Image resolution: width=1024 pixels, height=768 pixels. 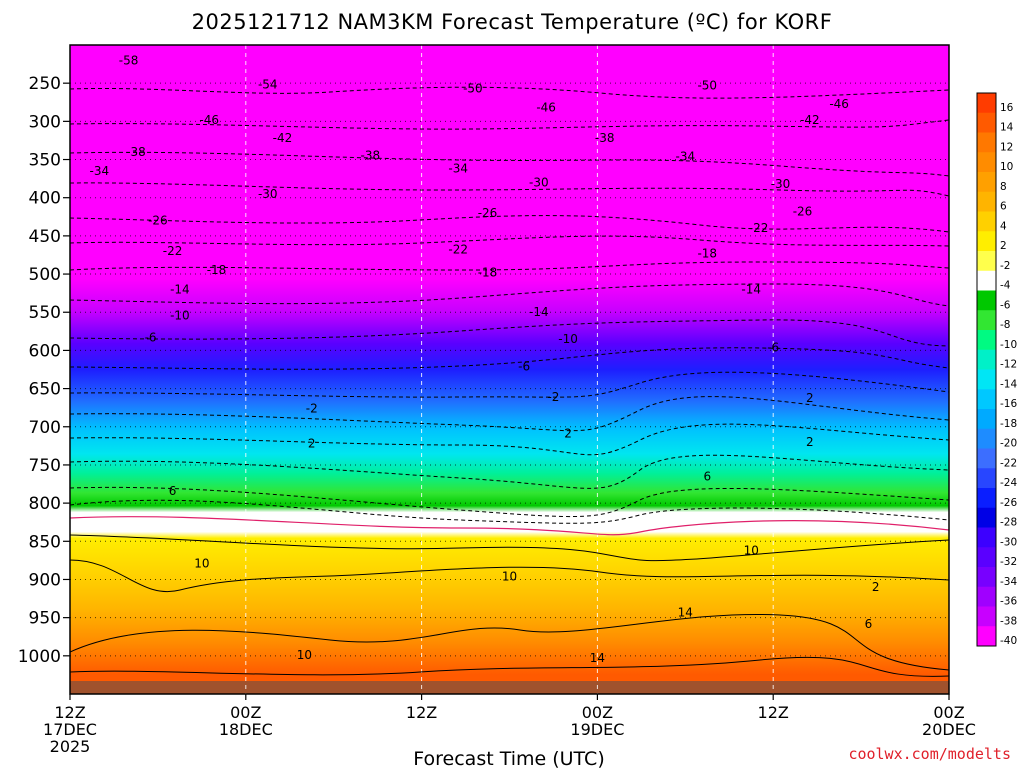 What do you see at coordinates (1008, 444) in the screenshot?
I see `colorbar-label: -20` at bounding box center [1008, 444].